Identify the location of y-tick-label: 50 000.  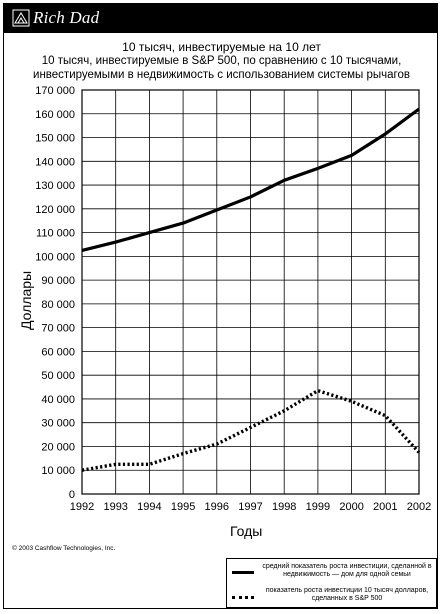
(58, 376).